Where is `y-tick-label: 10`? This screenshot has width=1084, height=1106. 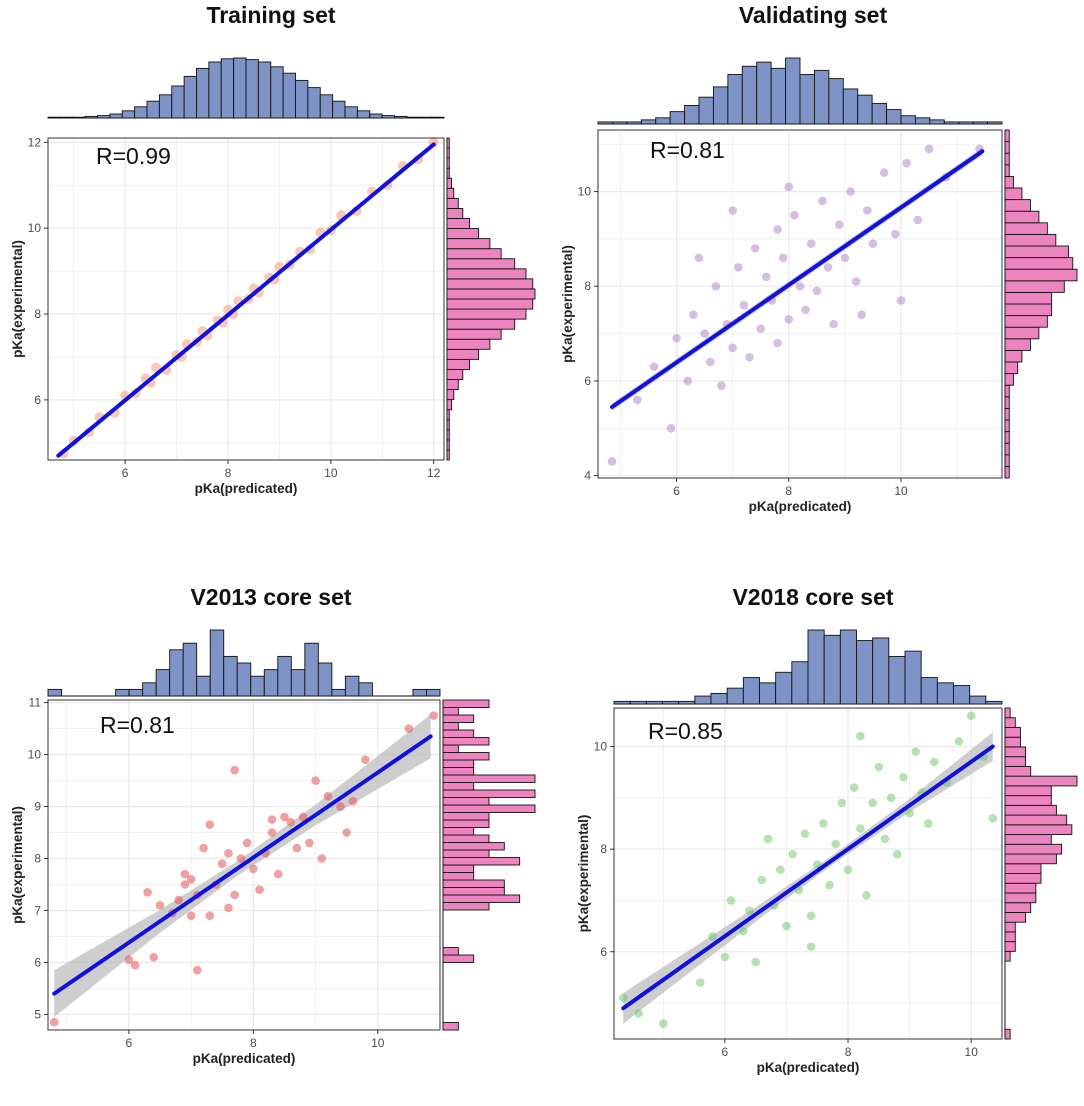 y-tick-label: 10 is located at coordinates (585, 192).